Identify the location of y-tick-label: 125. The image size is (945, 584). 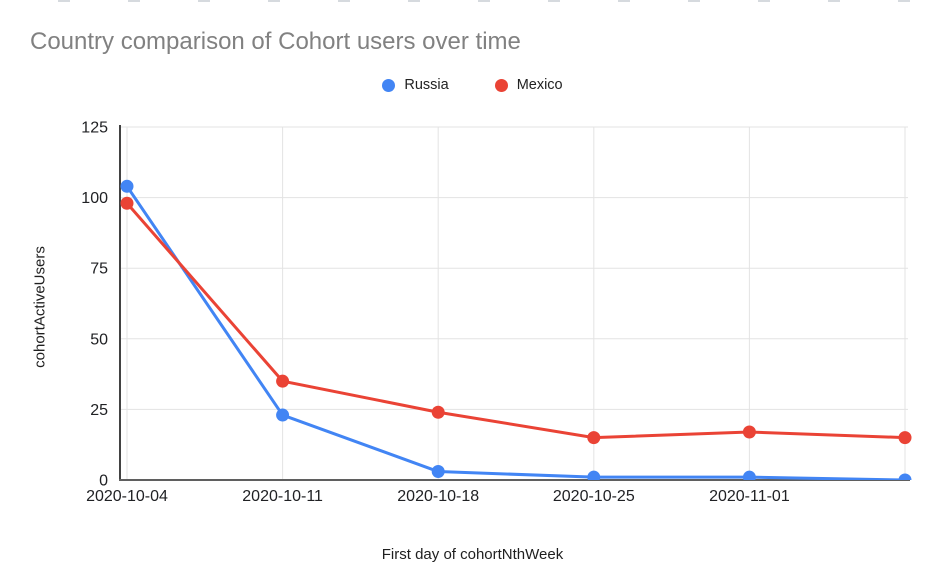
(94, 128).